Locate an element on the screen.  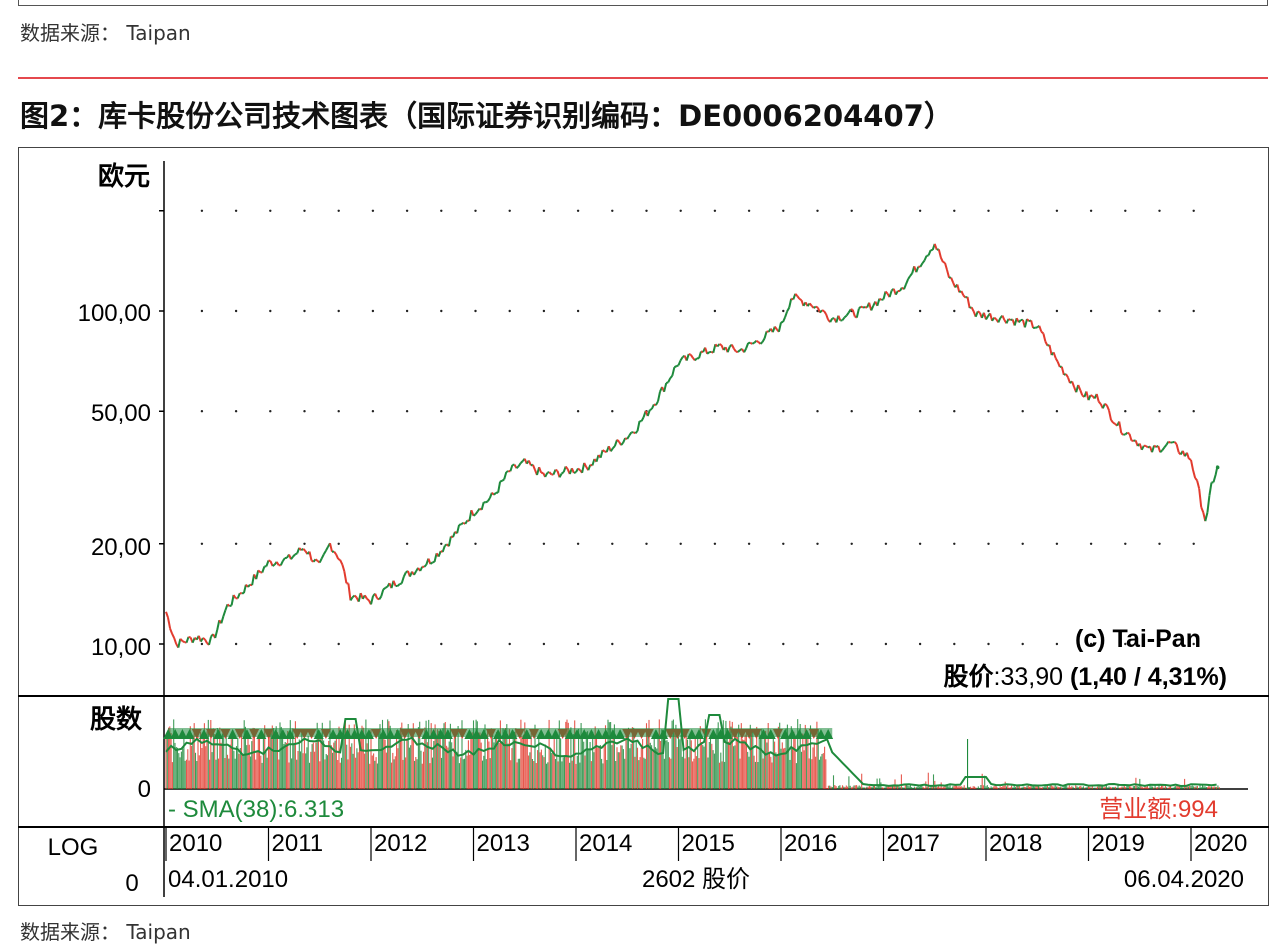
start-date-label: 04.01.2010 is located at coordinates (228, 879).